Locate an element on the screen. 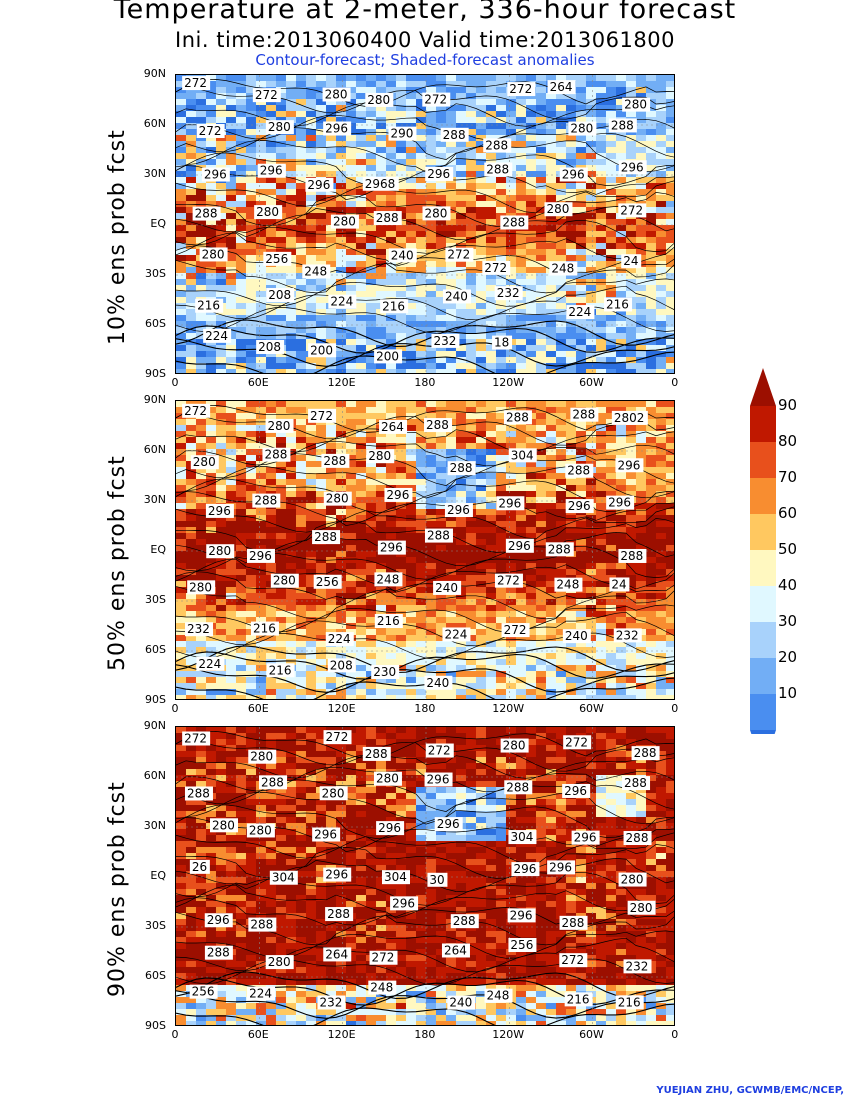  credit-text: YUEJIAN ZHU, GCWMB/EMC/NCEP, is located at coordinates (750, 1090).